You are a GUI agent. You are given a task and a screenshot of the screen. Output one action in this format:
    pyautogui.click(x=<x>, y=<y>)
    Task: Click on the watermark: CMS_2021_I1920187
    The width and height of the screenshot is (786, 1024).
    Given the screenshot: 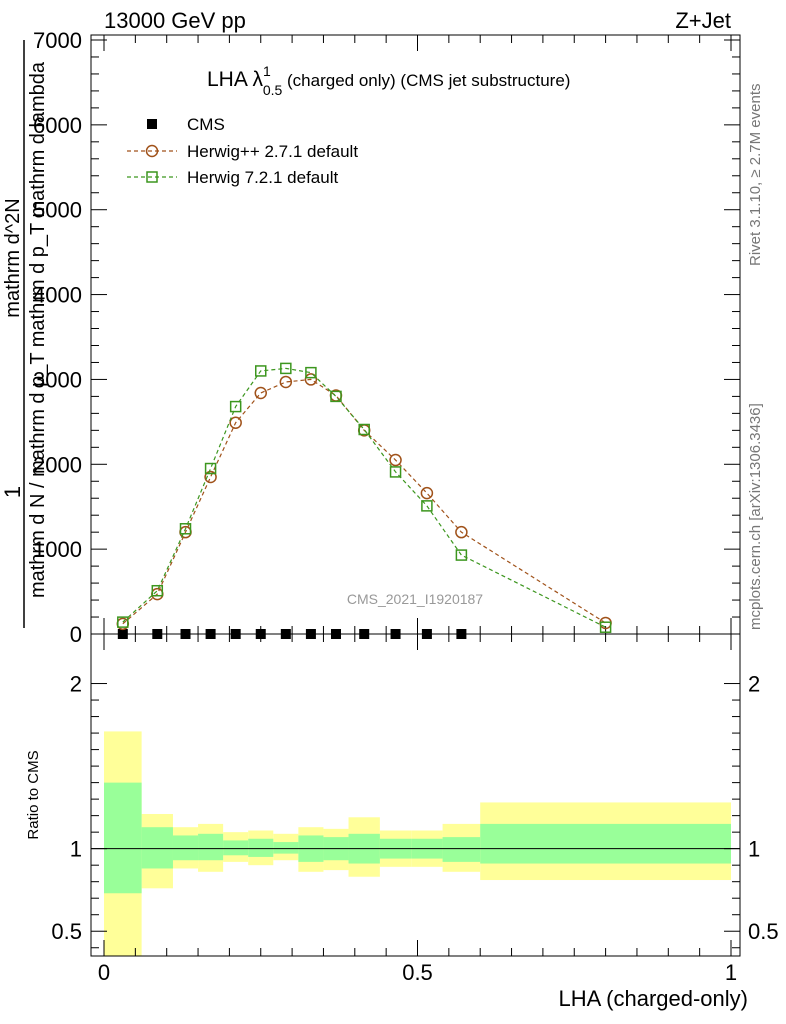 What is the action you would take?
    pyautogui.click(x=415, y=599)
    